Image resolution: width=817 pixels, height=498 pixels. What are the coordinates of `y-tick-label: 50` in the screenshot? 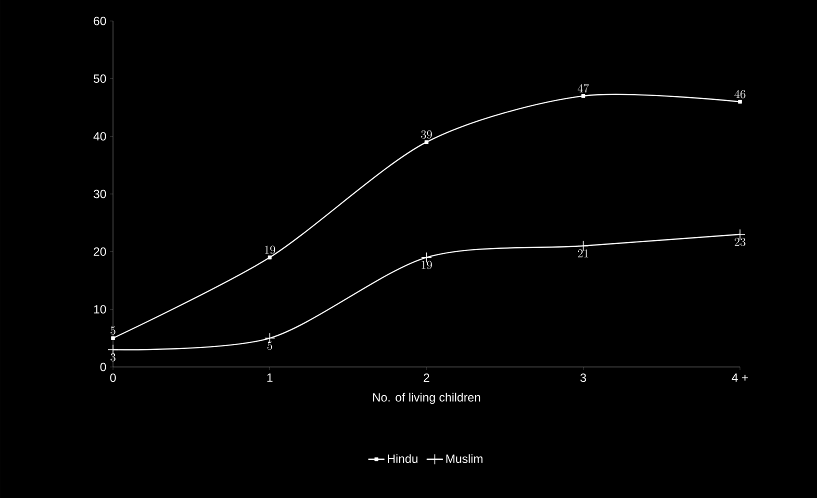 It's located at (100, 78).